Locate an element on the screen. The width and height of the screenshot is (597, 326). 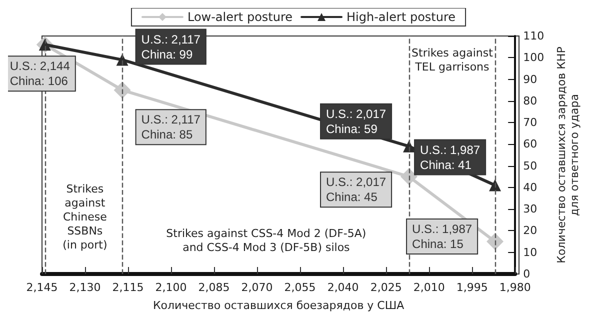
legend-label: High-alert posture is located at coordinates (401, 17).